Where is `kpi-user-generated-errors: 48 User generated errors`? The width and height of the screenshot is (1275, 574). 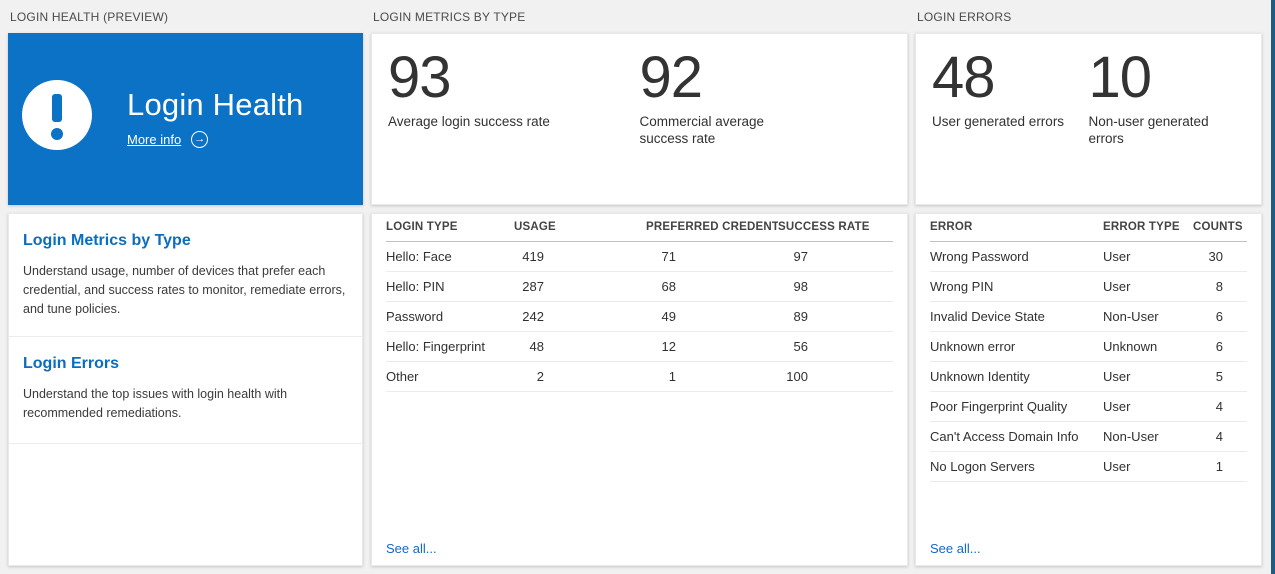
kpi-user-generated-errors: 48 User generated errors is located at coordinates (1010, 117).